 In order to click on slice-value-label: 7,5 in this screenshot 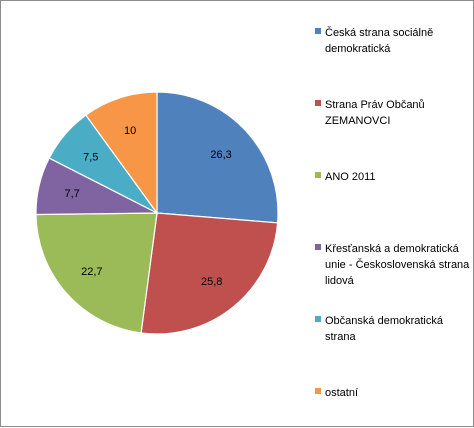, I will do `click(90, 157)`.